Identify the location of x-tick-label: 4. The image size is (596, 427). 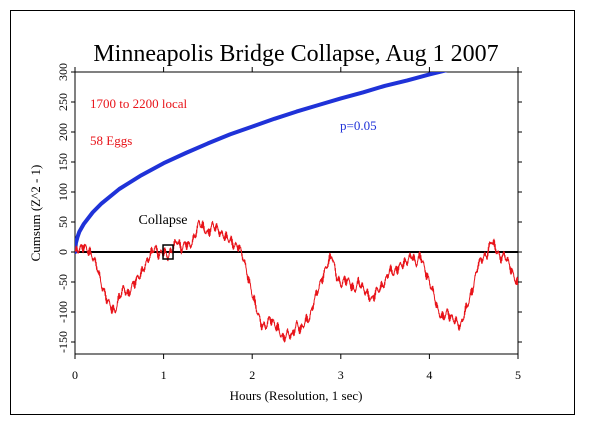
(429, 375).